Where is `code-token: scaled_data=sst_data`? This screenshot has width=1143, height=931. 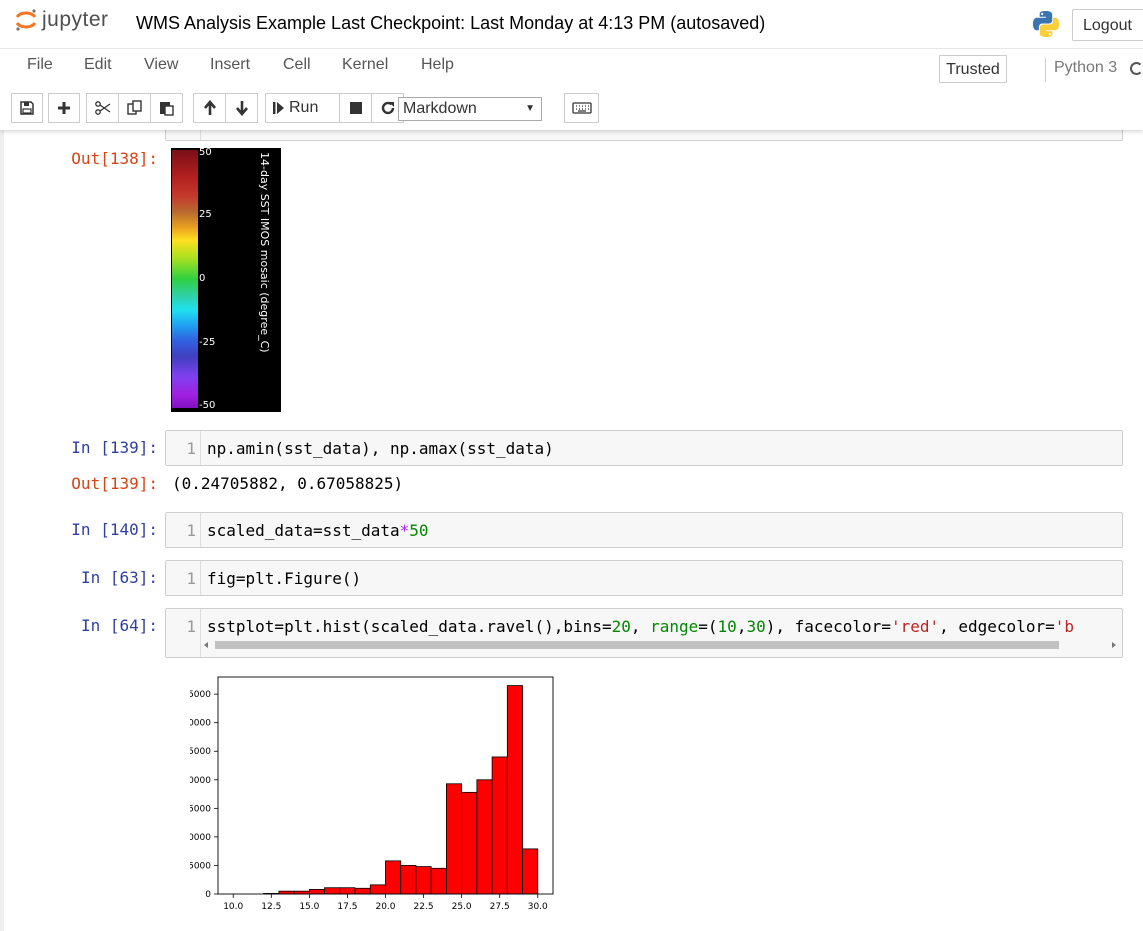
code-token: scaled_data=sst_data is located at coordinates (303, 530).